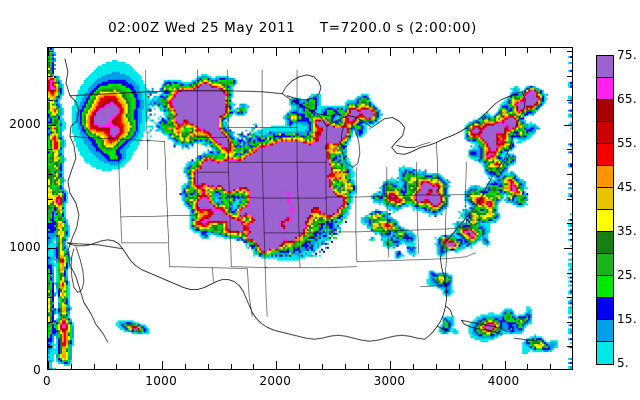 The image size is (640, 400). I want to click on colorbar-label: 45., so click(627, 187).